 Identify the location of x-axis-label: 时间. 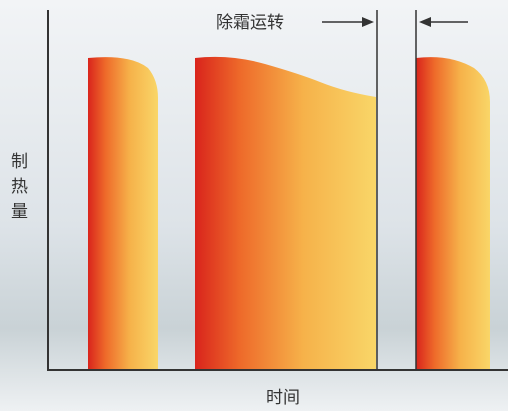
(283, 398).